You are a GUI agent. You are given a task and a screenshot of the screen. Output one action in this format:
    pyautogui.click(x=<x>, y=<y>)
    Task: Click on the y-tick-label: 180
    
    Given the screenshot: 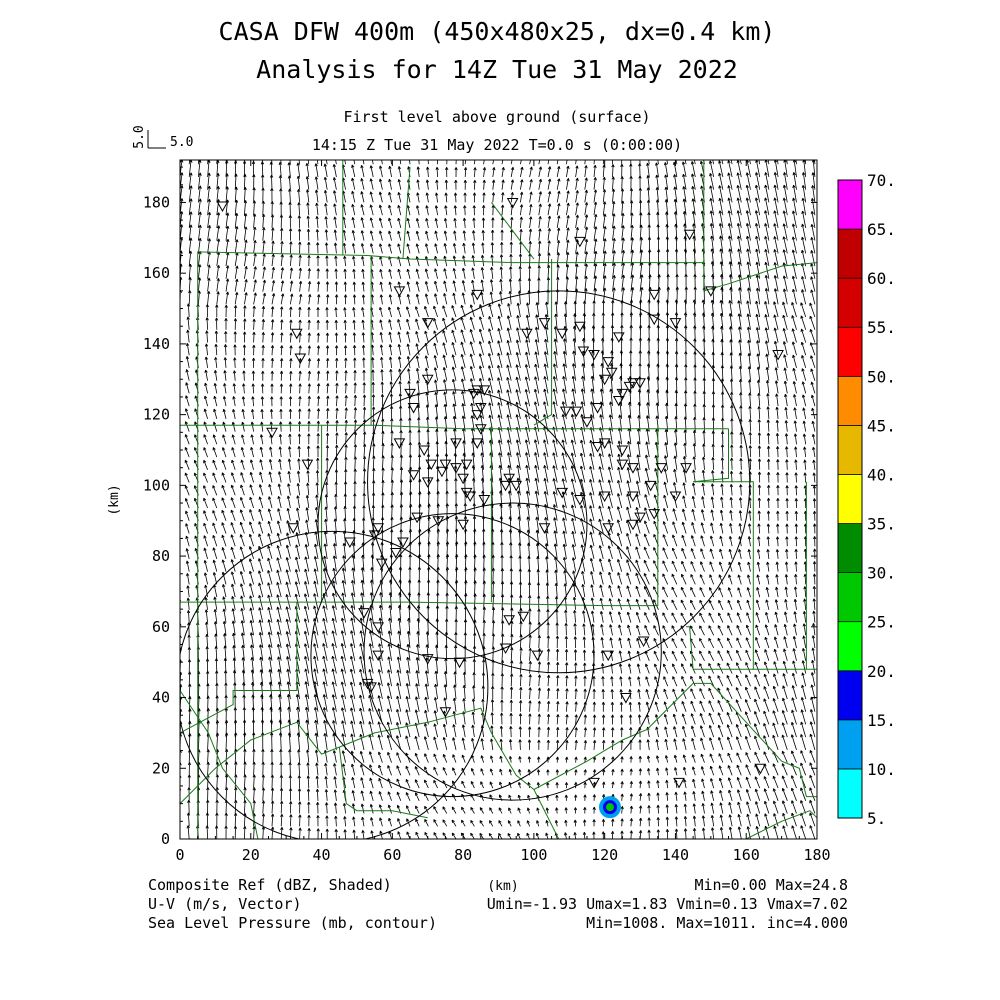 What is the action you would take?
    pyautogui.click(x=156, y=202)
    